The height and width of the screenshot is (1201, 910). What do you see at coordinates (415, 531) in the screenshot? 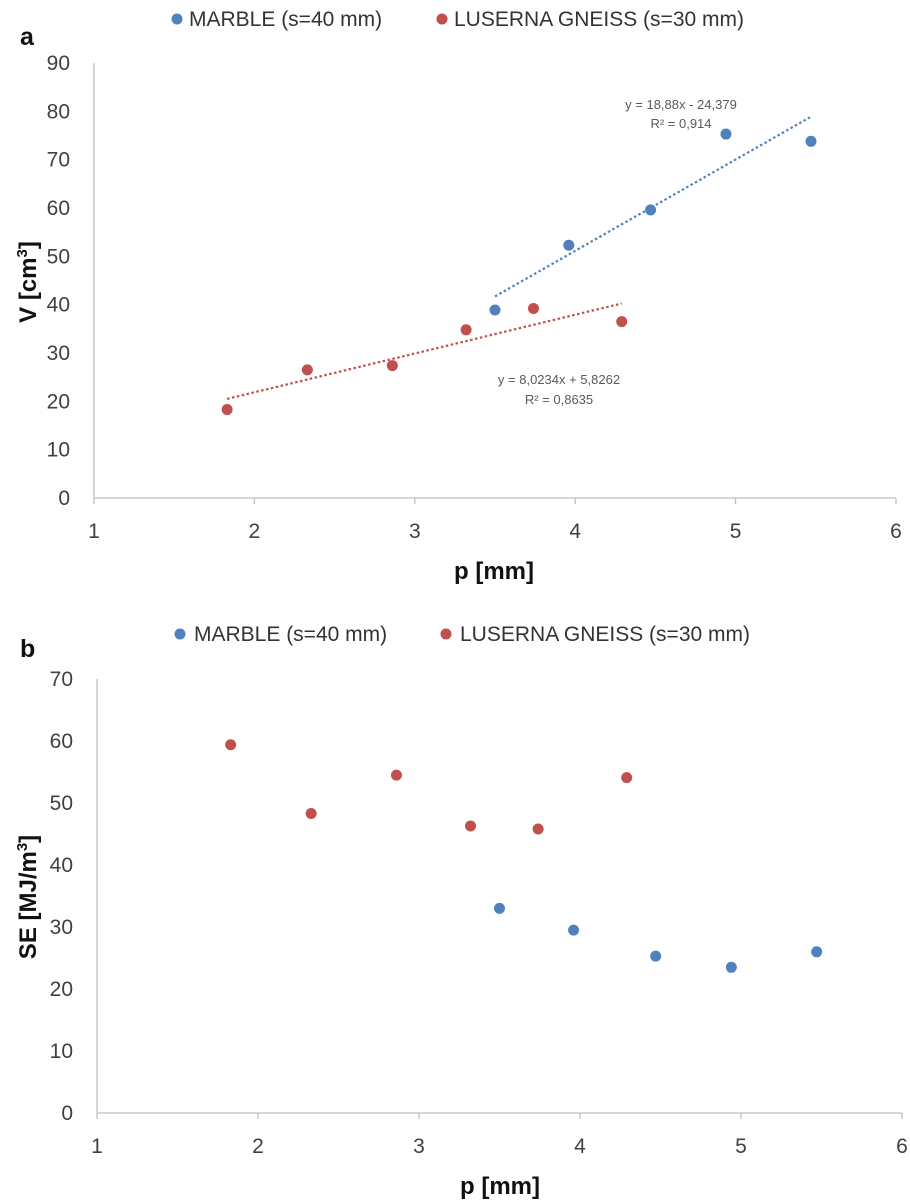
I see `x-tick-label-a: 3` at bounding box center [415, 531].